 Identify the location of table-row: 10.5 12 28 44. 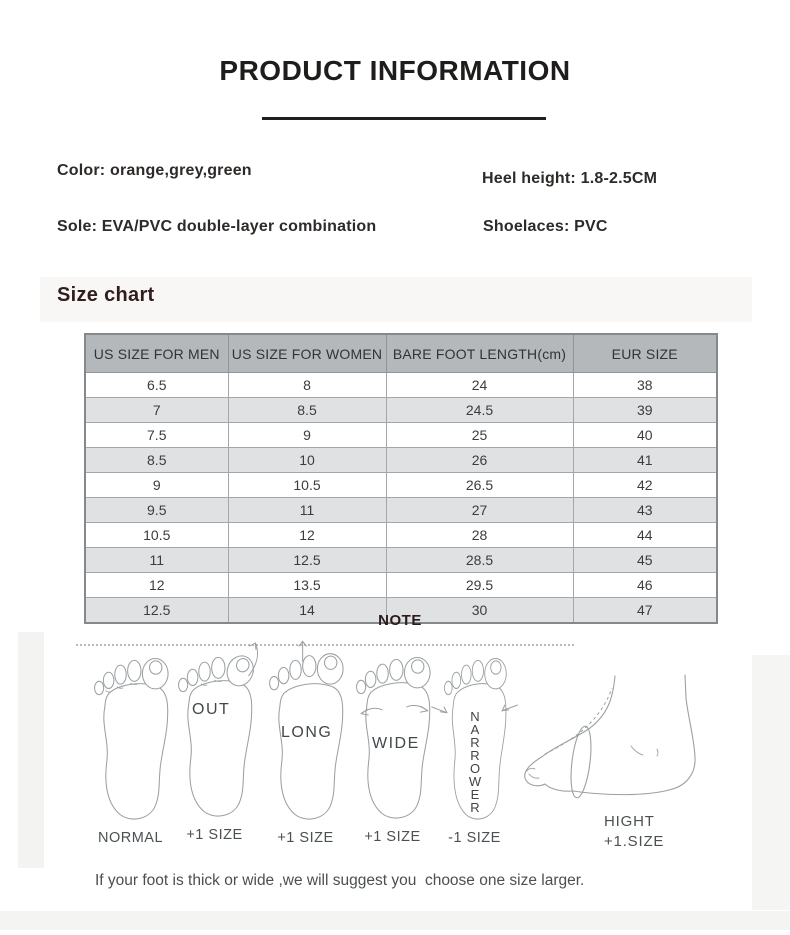
(401, 535).